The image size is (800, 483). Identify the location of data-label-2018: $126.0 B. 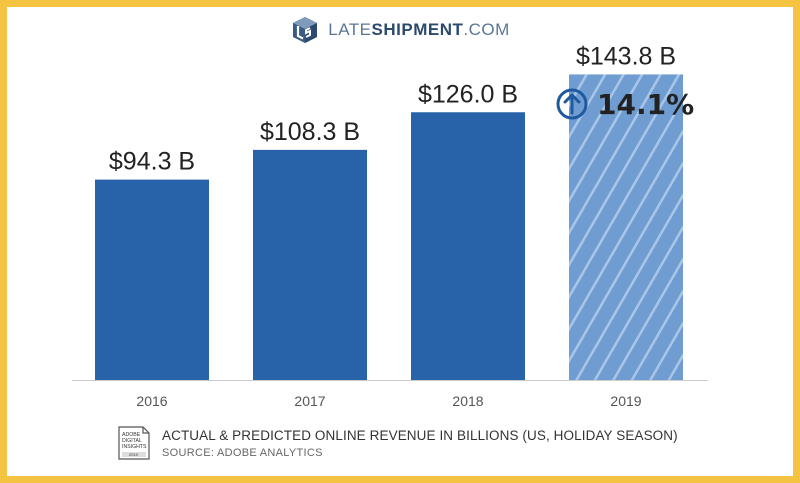
(468, 94).